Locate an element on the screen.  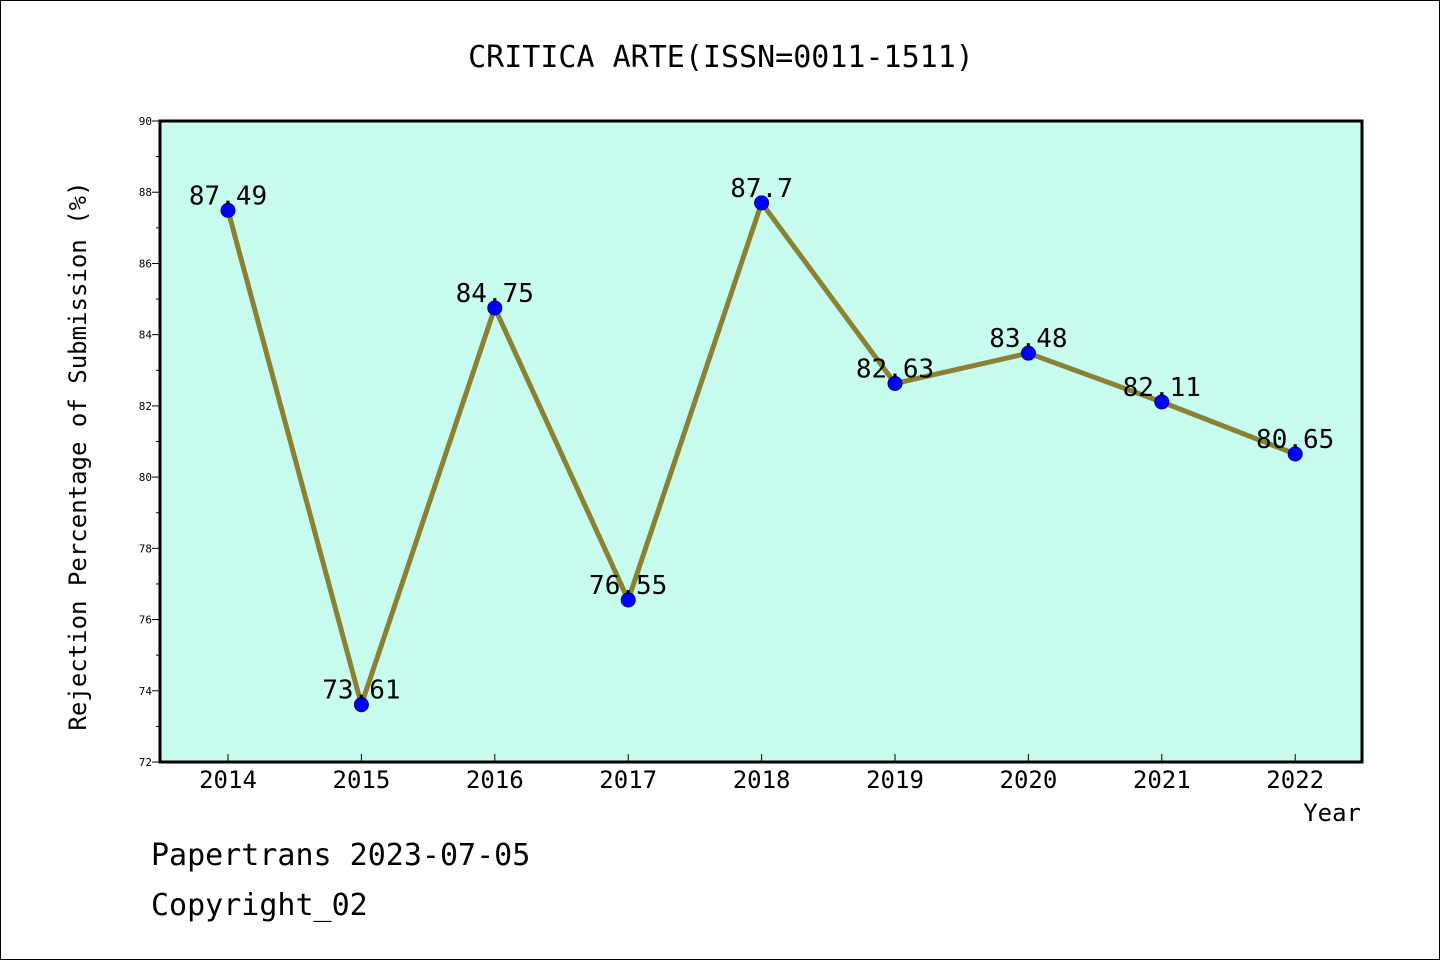
x-axis-label: Year is located at coordinates (1332, 813).